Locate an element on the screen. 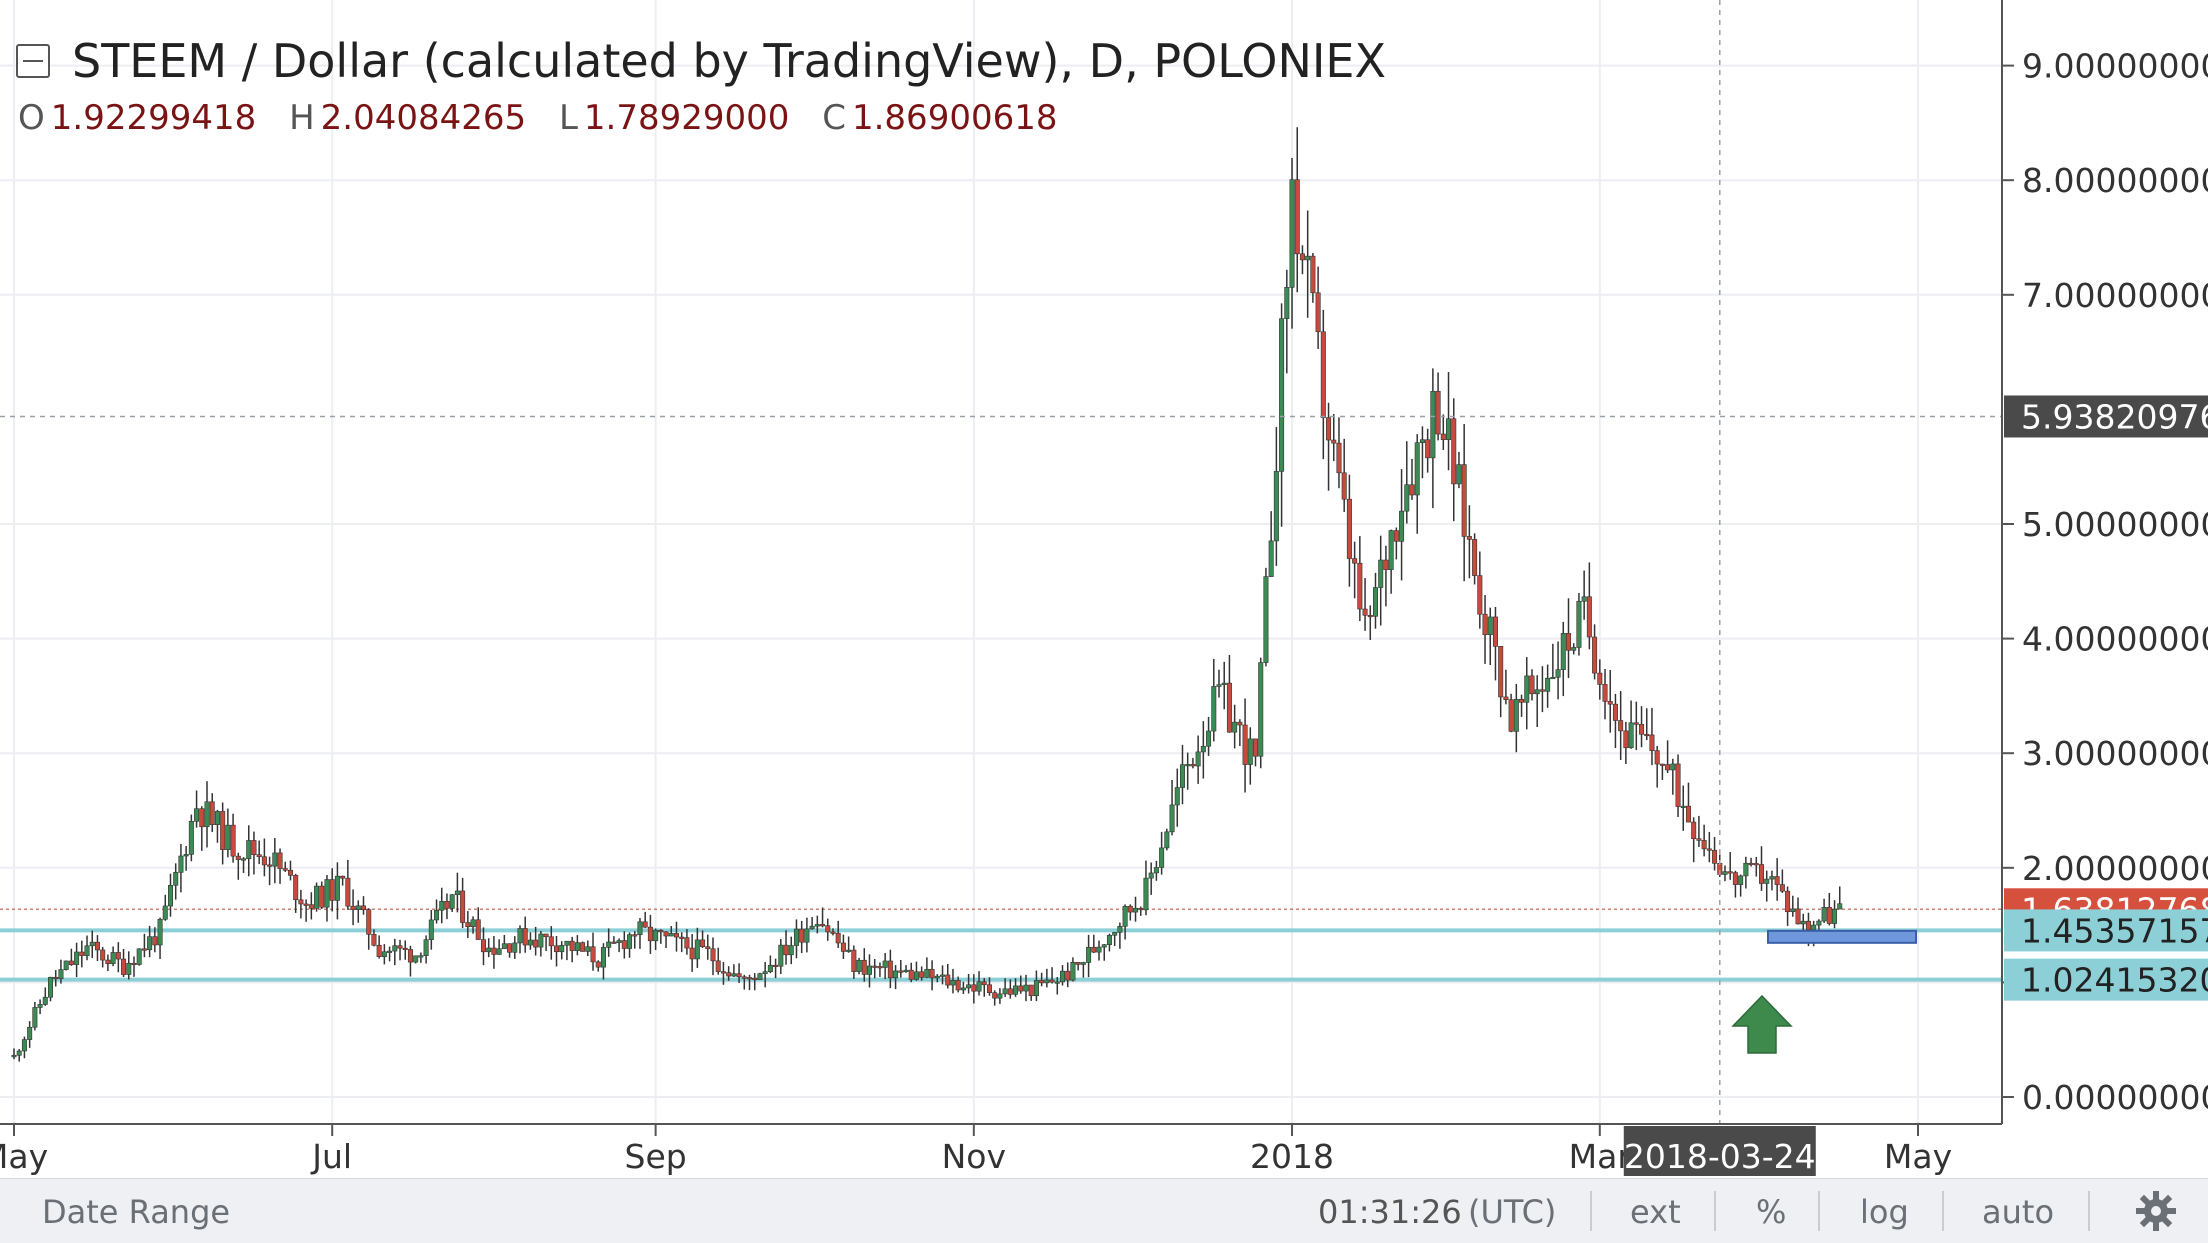 Image resolution: width=2208 pixels, height=1243 pixels. collapse-legend-icon is located at coordinates (33, 61).